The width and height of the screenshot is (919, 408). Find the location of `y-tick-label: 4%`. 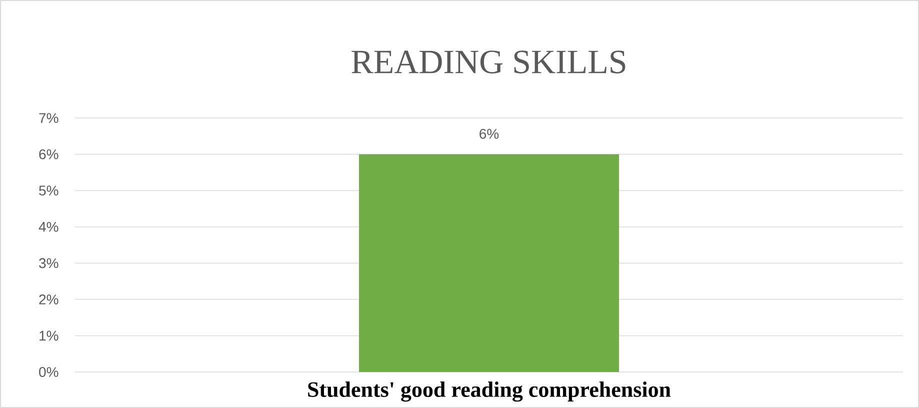

y-tick-label: 4% is located at coordinates (48, 227).